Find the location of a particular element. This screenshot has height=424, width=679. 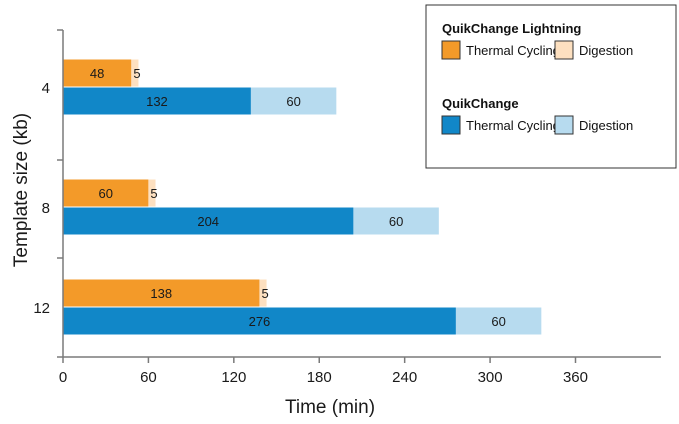

x-tick-label-180: 180 is located at coordinates (319, 377).